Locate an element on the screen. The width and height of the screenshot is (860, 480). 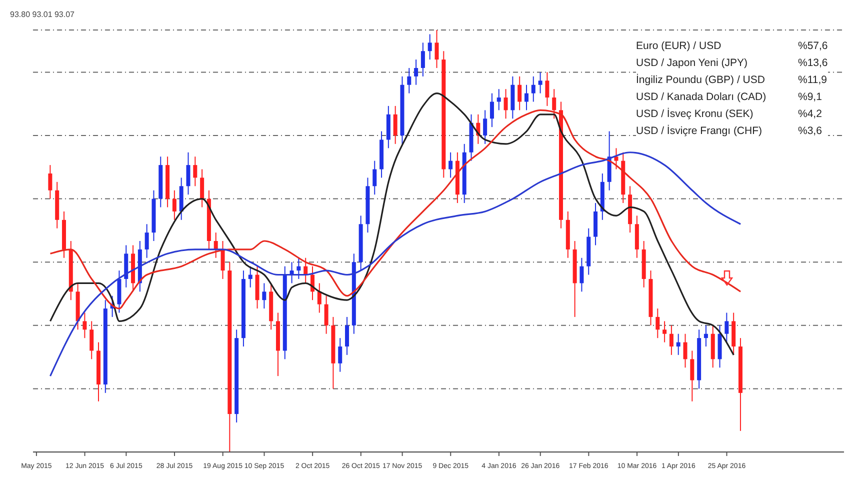
annotation: Euro (EUR) / USD is located at coordinates (679, 46).